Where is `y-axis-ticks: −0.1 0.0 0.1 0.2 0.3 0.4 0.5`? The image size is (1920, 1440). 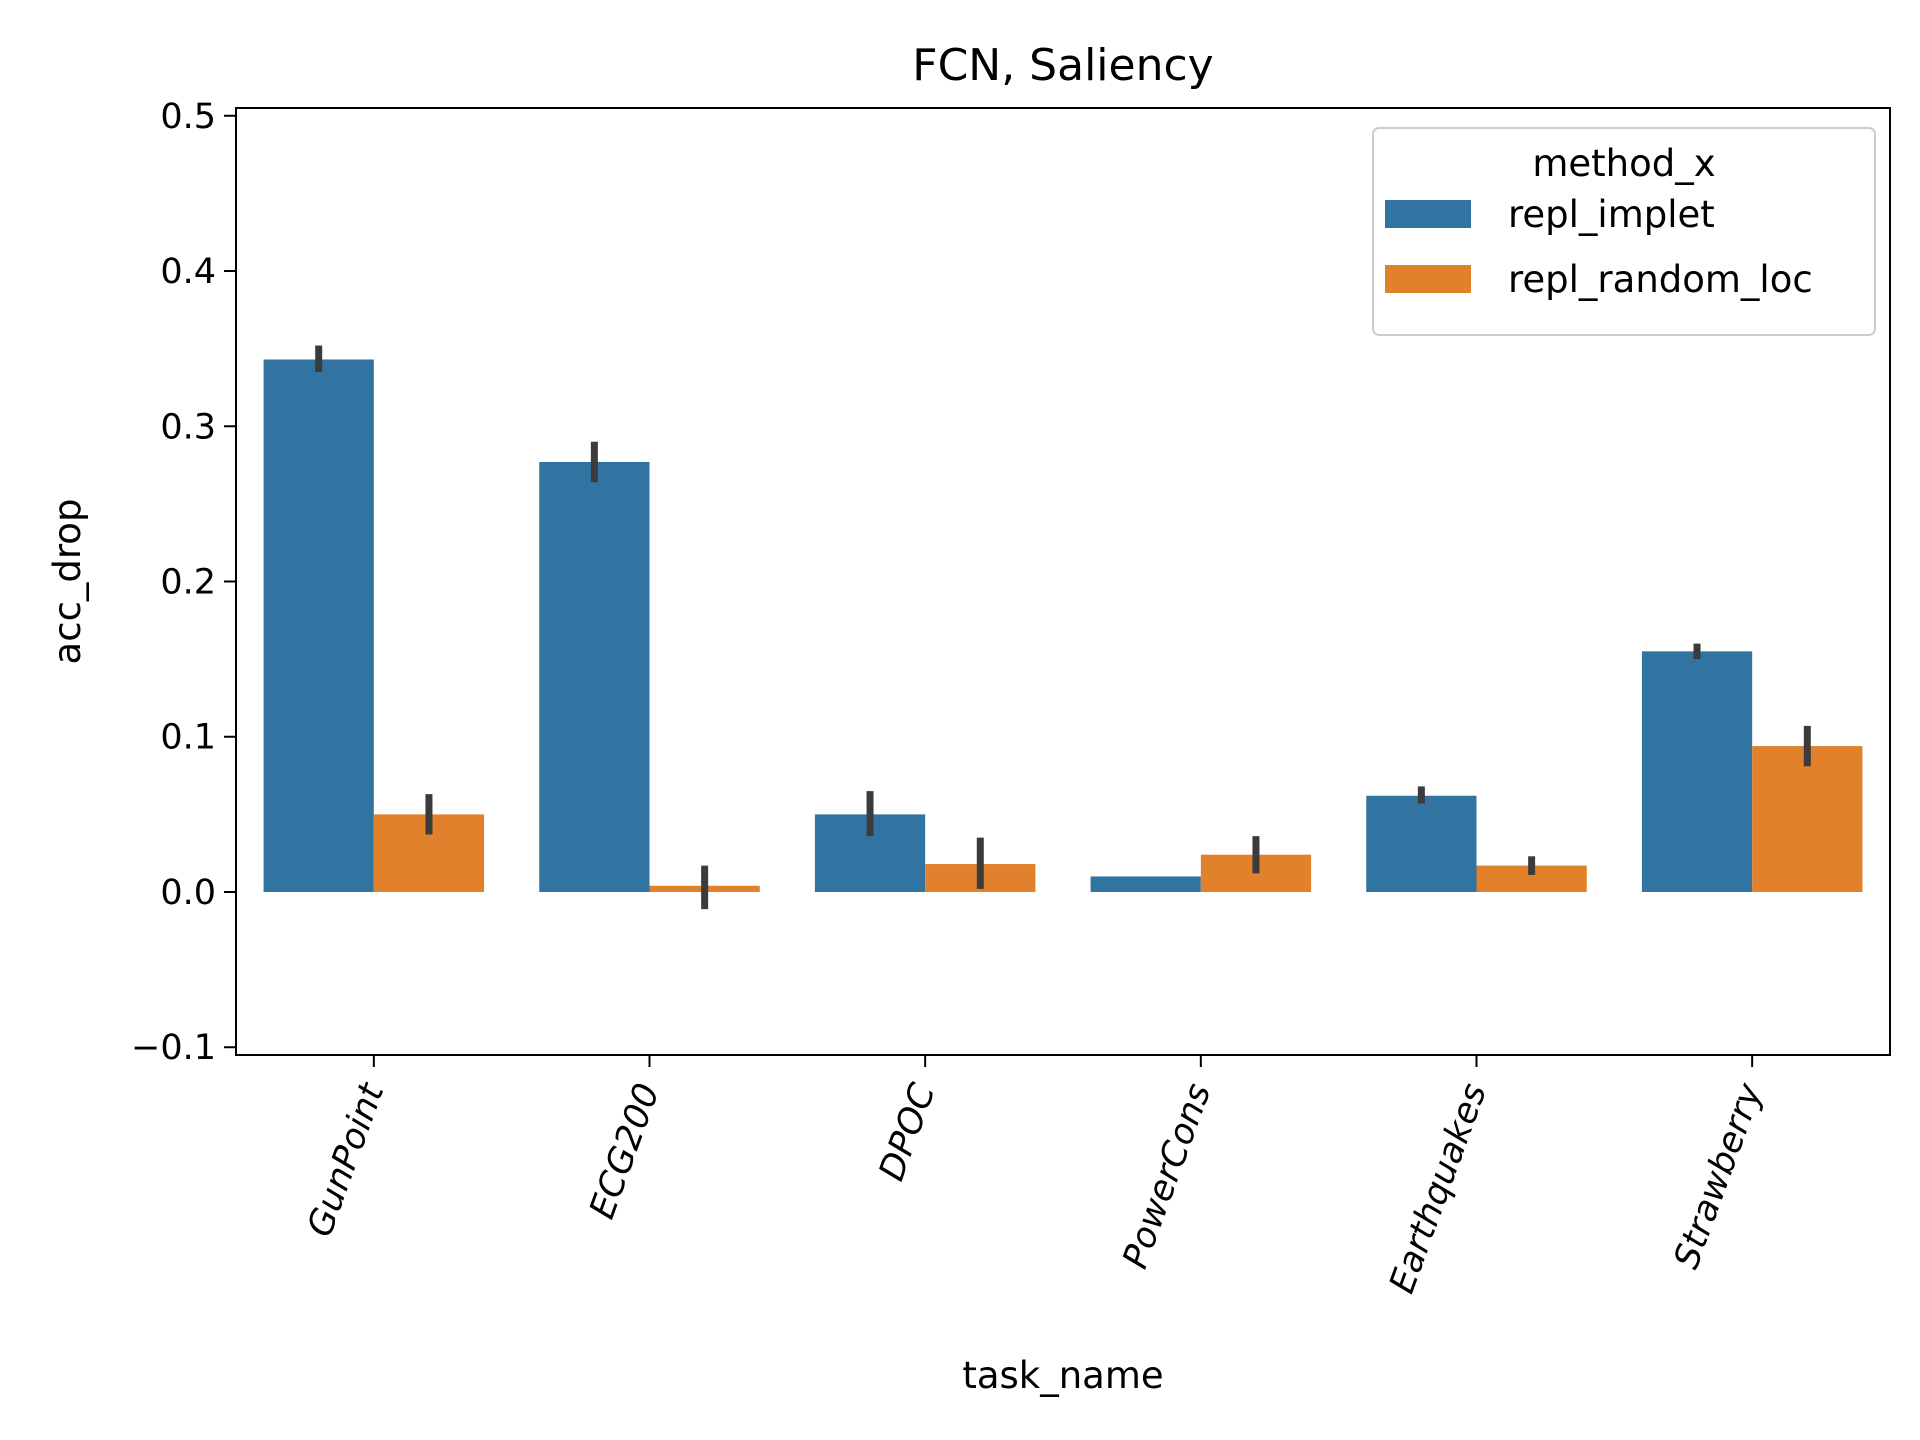 y-axis-ticks: −0.1 0.0 0.1 0.2 0.3 0.4 0.5 is located at coordinates (183, 582).